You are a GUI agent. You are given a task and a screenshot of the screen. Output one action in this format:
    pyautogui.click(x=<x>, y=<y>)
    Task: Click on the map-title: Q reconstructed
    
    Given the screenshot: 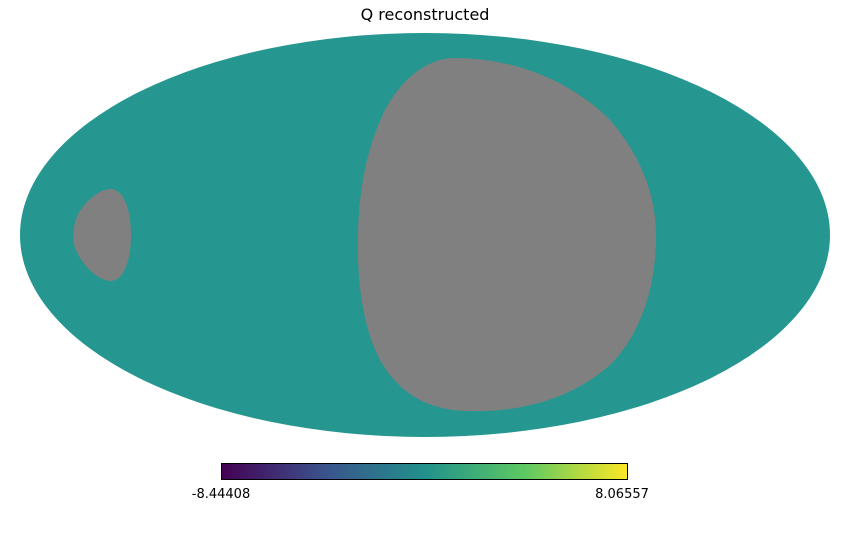 What is the action you would take?
    pyautogui.click(x=425, y=14)
    